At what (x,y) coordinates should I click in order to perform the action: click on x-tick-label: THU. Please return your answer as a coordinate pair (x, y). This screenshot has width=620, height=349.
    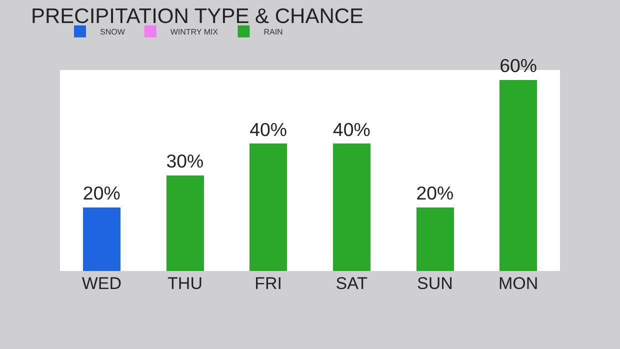
    Looking at the image, I should click on (185, 283).